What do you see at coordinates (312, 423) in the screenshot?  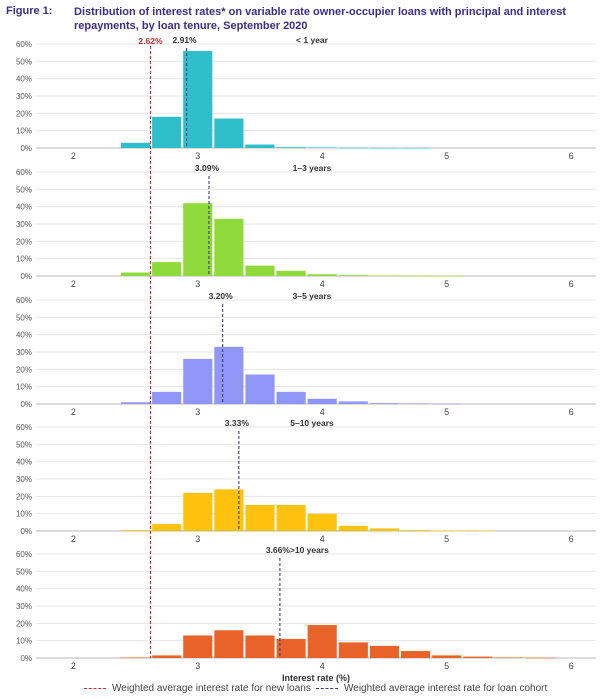 I see `panel-title: 5–10 years` at bounding box center [312, 423].